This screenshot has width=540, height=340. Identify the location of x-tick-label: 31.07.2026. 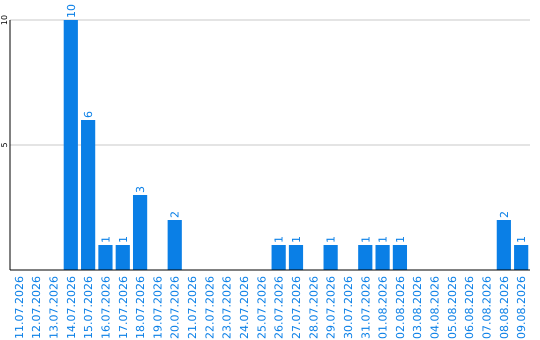
(365, 307).